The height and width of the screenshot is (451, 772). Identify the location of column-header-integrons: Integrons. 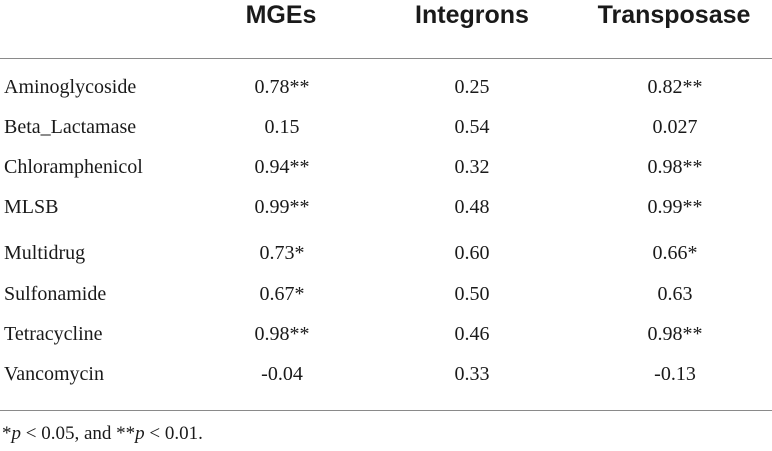
(472, 15).